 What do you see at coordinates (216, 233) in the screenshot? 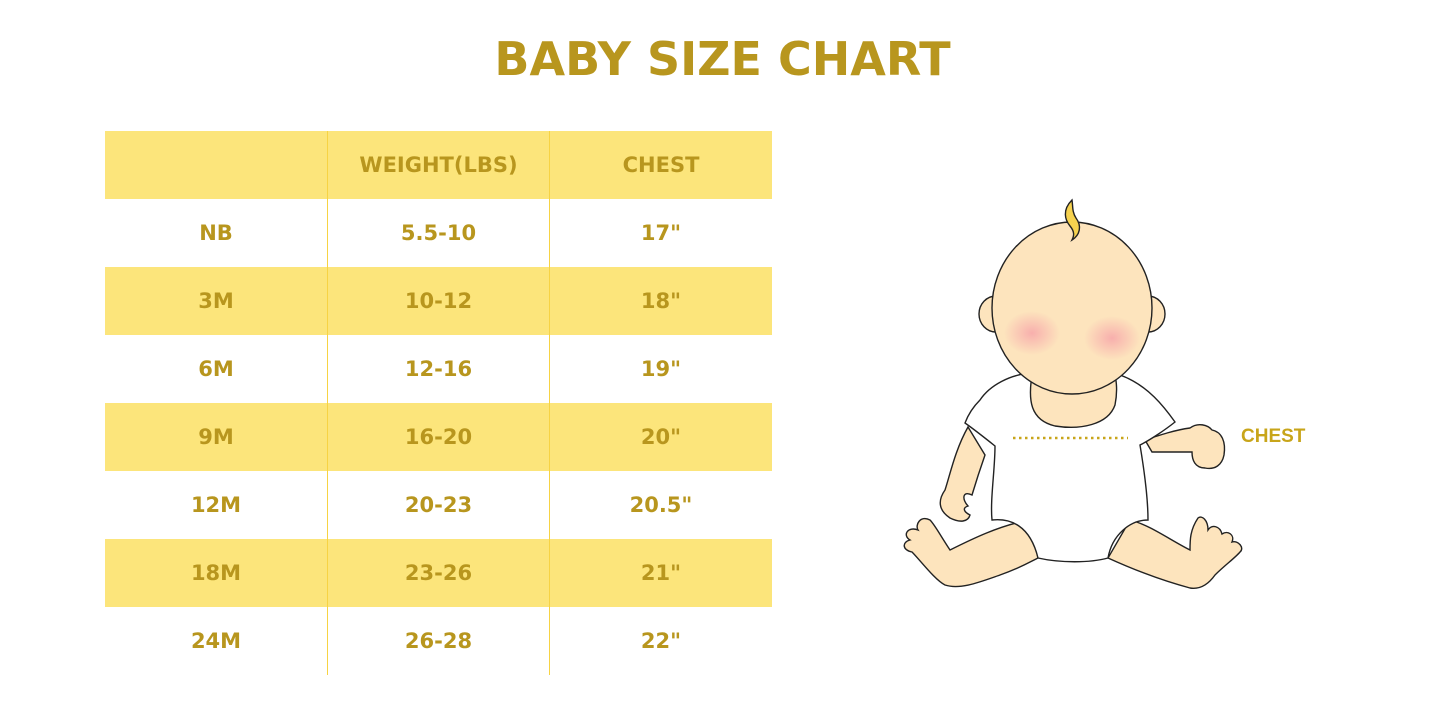
I see `table-cell: NB` at bounding box center [216, 233].